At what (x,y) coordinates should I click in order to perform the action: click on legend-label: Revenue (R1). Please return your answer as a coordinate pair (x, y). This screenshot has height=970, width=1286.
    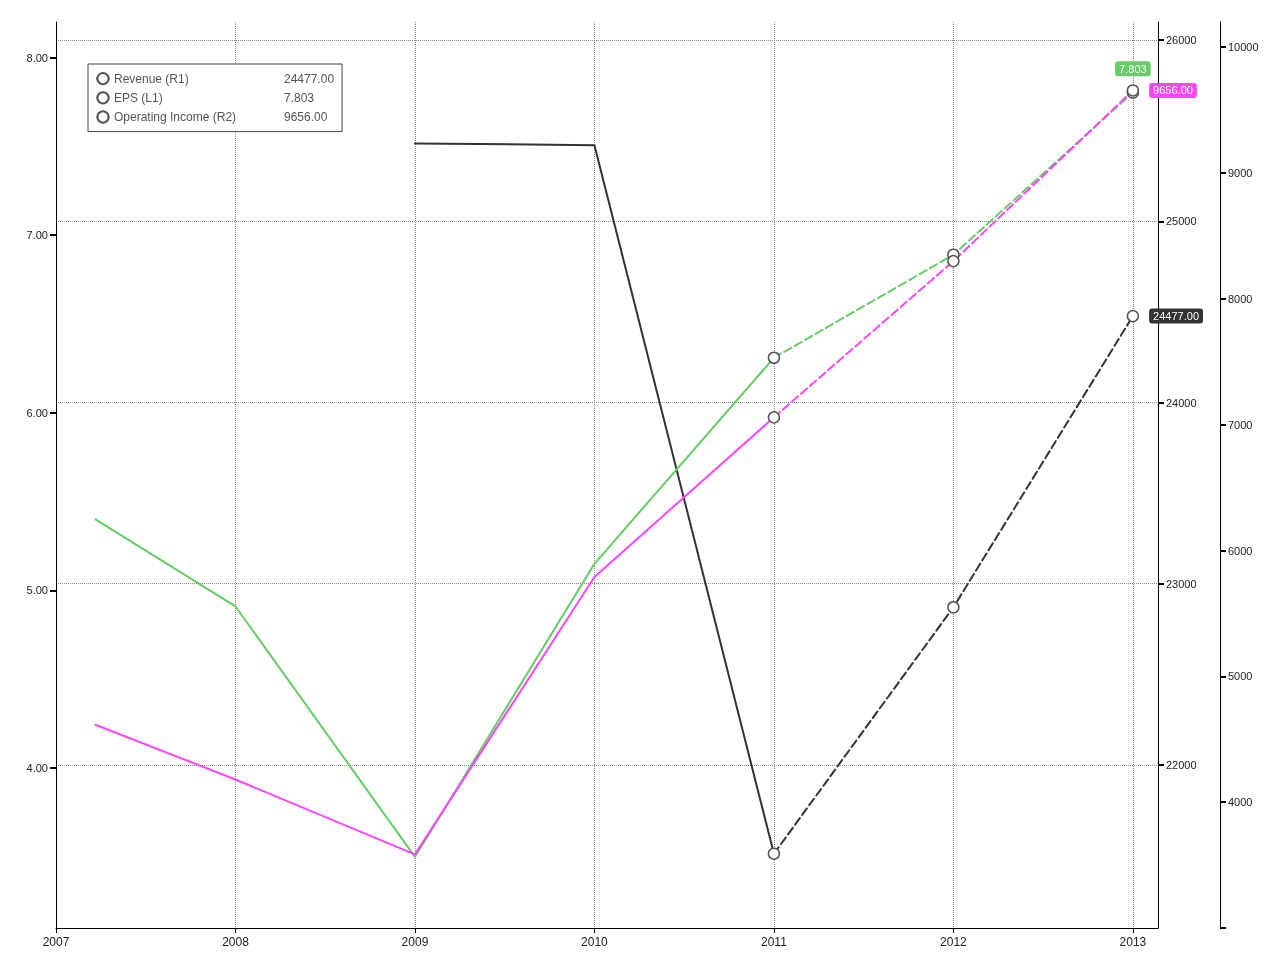
    Looking at the image, I should click on (151, 78).